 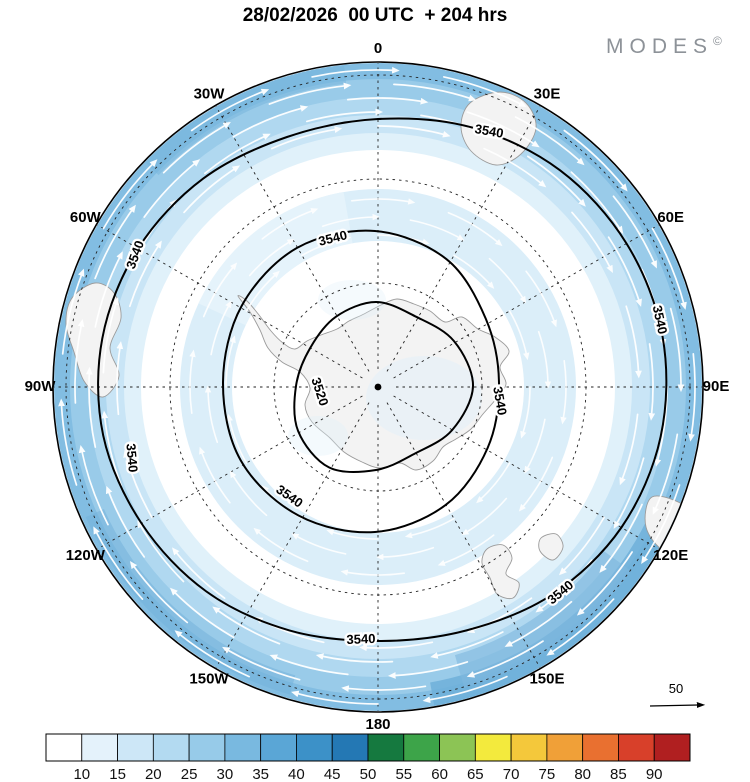 I want to click on longitude-label: 90E, so click(x=716, y=386).